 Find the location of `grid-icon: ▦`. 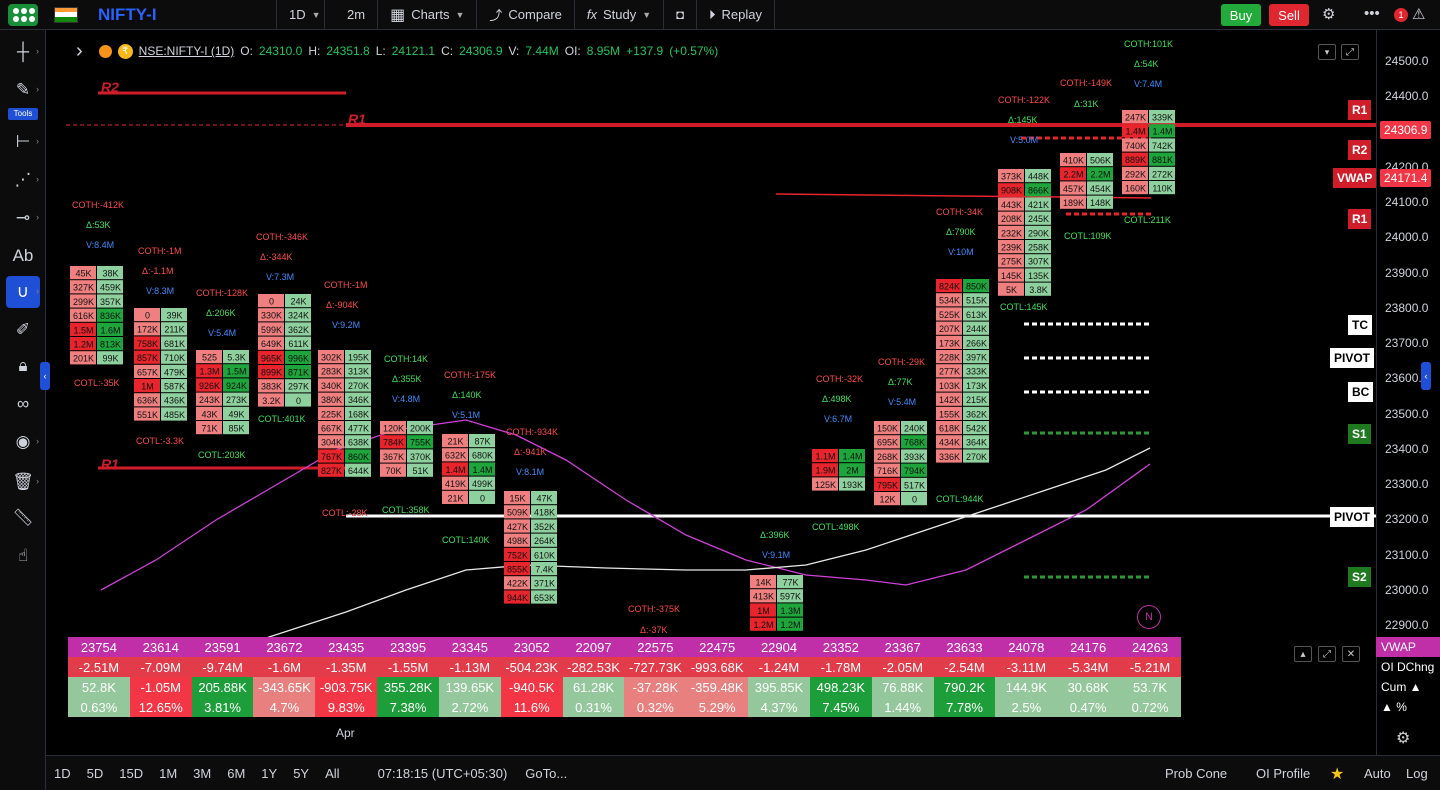

grid-icon: ▦ is located at coordinates (398, 15).